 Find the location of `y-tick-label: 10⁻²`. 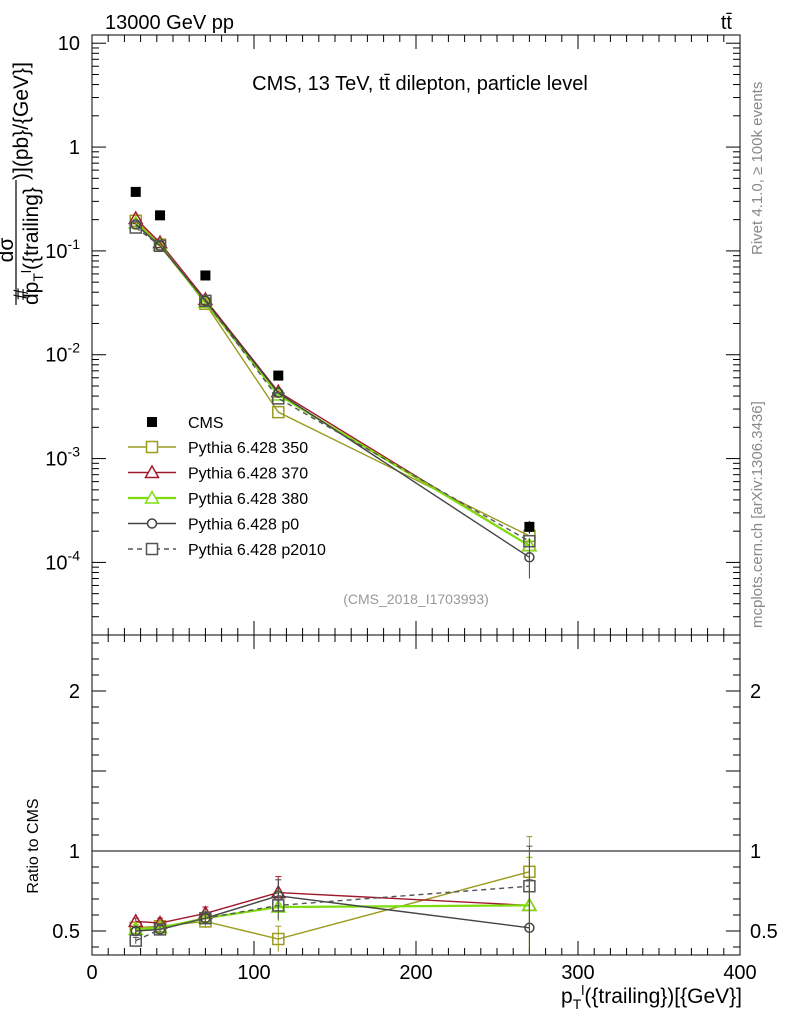

y-tick-label: 10⁻² is located at coordinates (62, 353).